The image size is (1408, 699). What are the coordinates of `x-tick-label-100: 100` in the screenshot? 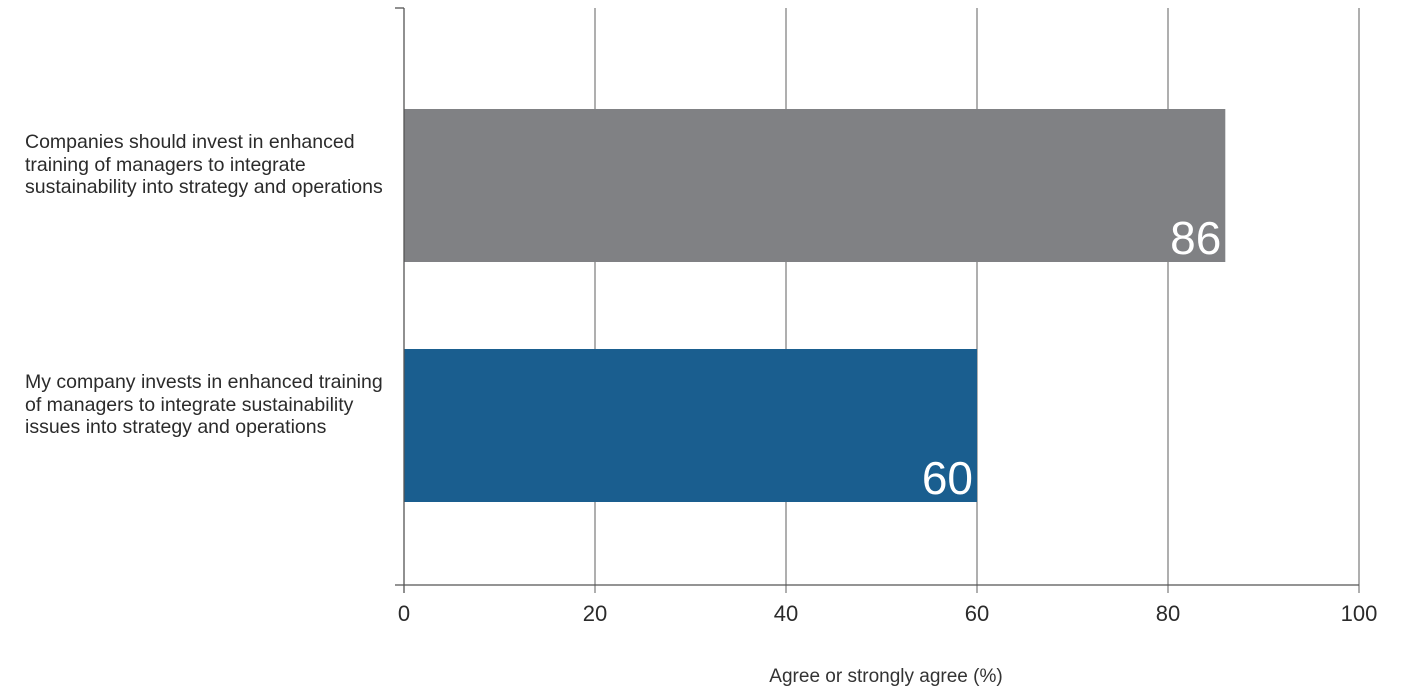 It's located at (1359, 613).